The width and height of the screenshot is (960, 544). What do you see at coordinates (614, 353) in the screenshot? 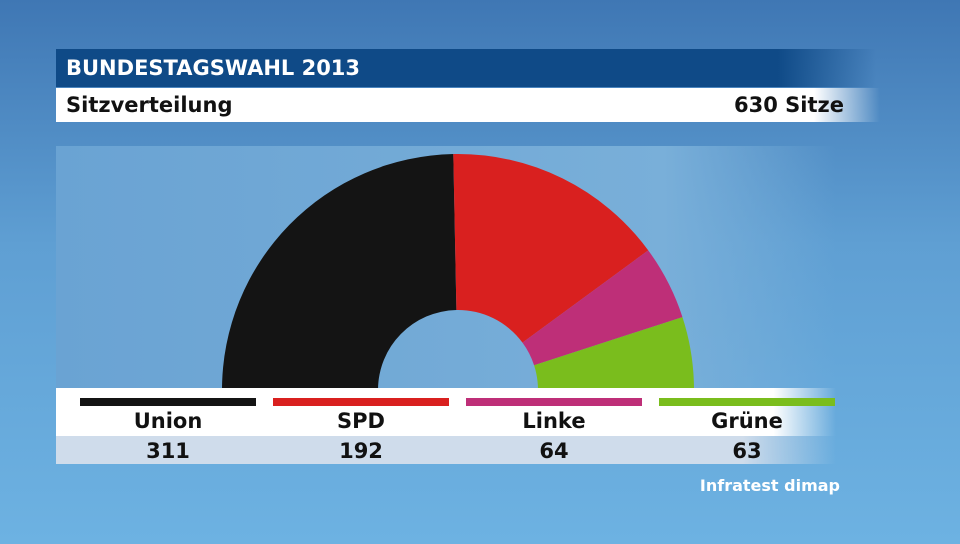
I see `seat-segment-gruene` at bounding box center [614, 353].